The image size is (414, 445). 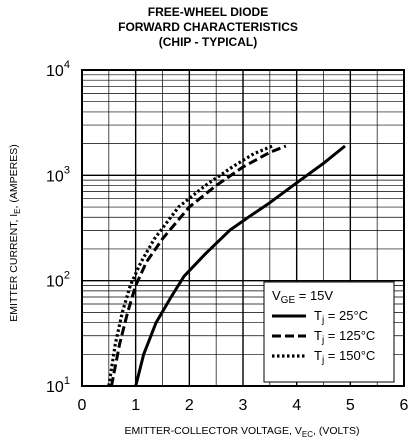 What do you see at coordinates (14, 176) in the screenshot?
I see `y-axis-title-unit: , (AMPERES)` at bounding box center [14, 176].